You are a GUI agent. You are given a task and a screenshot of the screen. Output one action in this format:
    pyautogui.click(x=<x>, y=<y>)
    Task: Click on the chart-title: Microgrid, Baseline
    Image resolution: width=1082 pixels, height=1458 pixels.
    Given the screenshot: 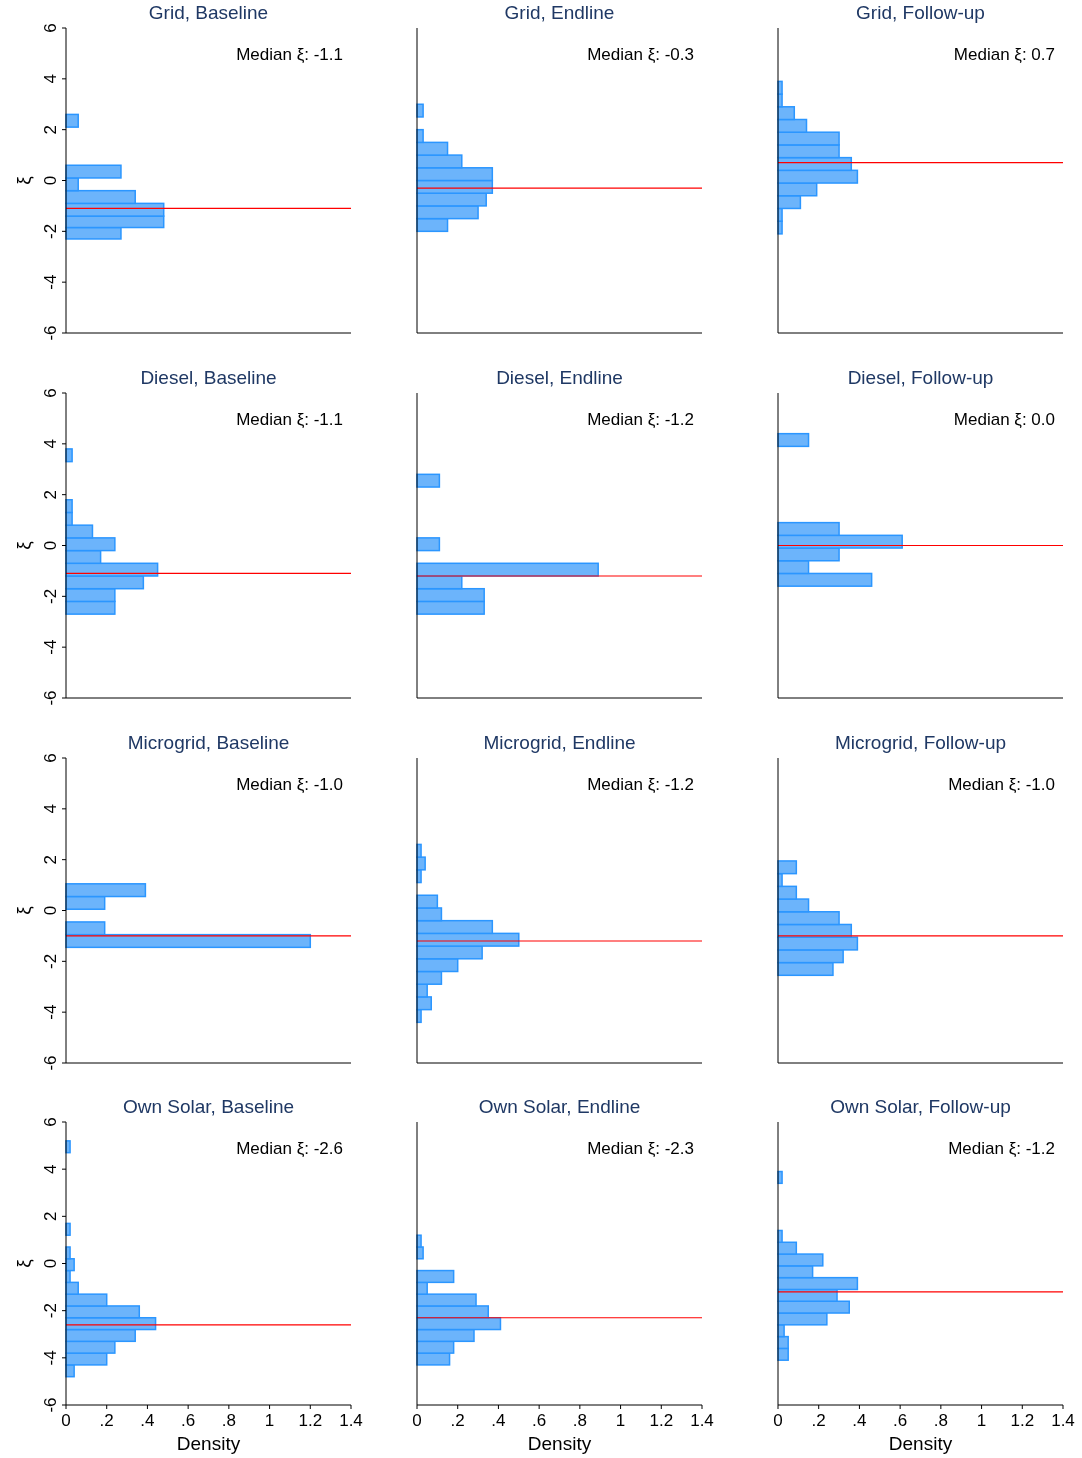 What is the action you would take?
    pyautogui.click(x=208, y=742)
    